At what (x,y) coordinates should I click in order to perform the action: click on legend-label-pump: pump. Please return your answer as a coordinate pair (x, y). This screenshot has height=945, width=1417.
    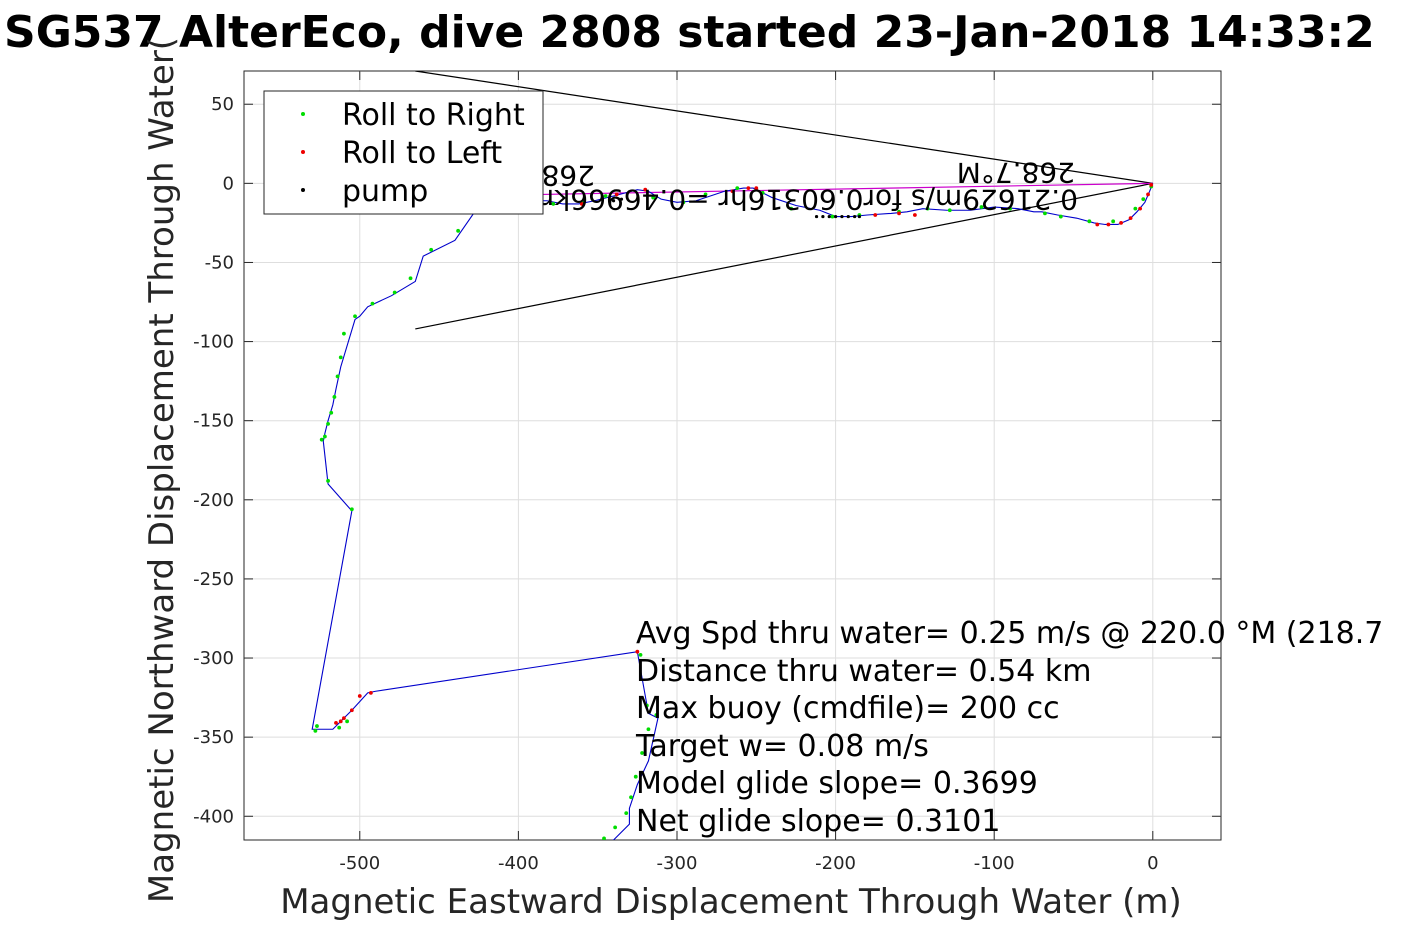
    Looking at the image, I should click on (385, 191).